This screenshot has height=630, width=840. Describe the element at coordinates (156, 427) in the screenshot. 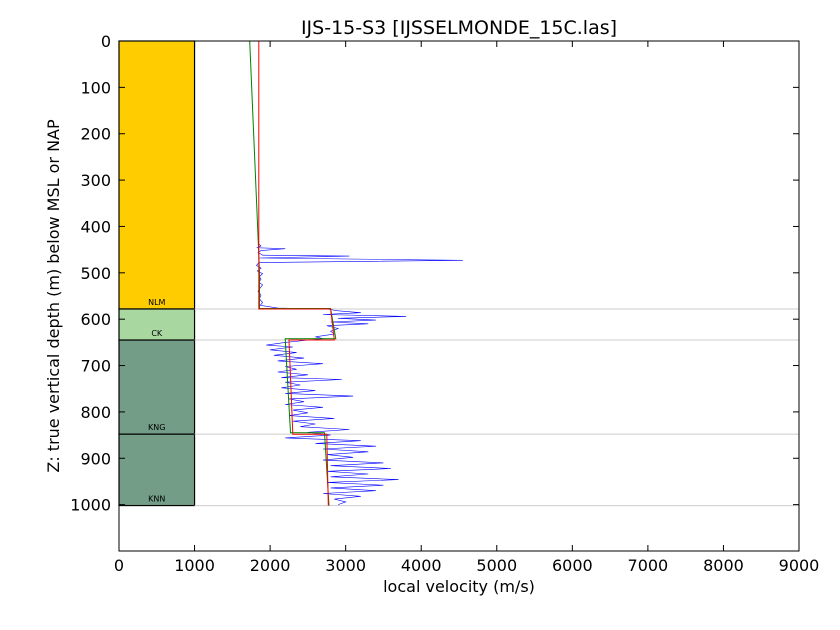

I see `formation-label-kng: KNG` at that location.